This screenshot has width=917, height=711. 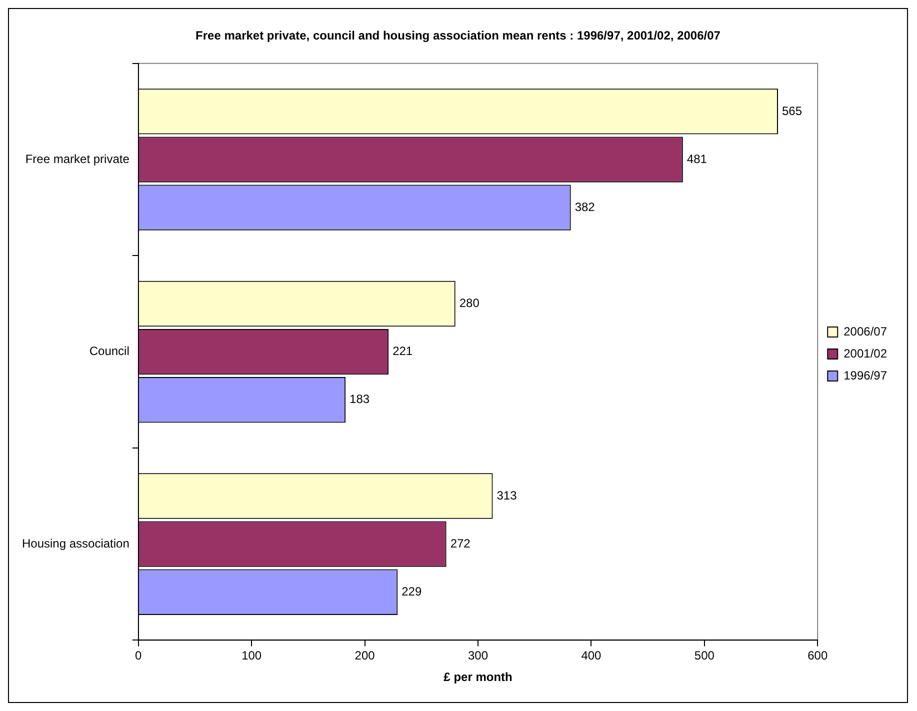 What do you see at coordinates (704, 655) in the screenshot?
I see `x-tick-label: 500` at bounding box center [704, 655].